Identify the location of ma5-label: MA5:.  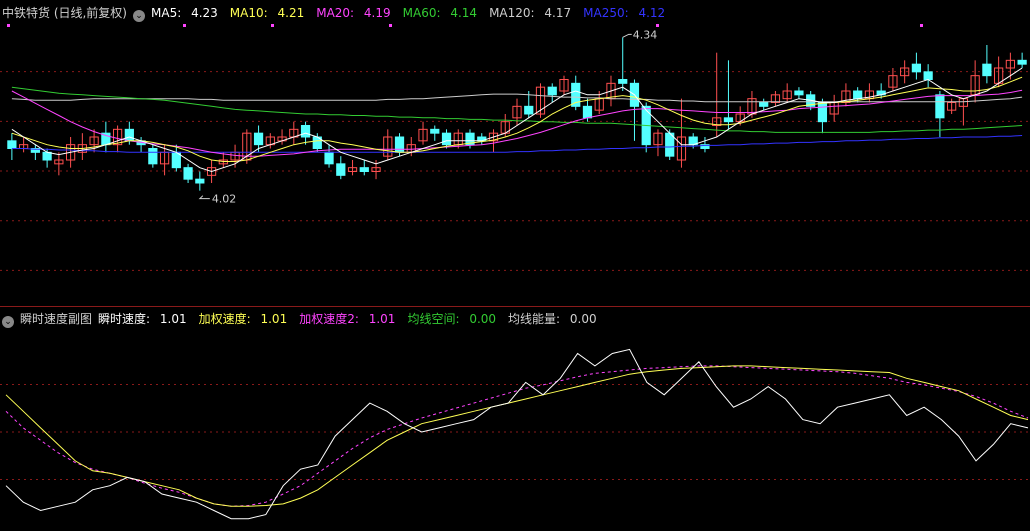
(166, 13).